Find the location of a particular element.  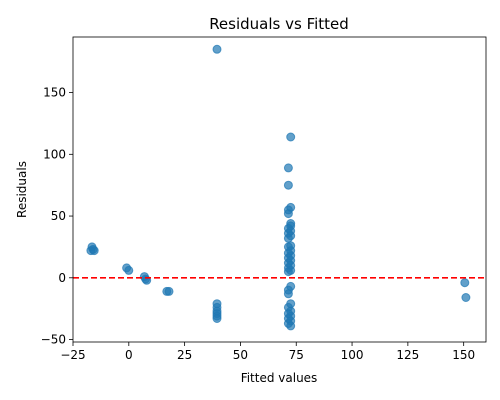

y-tick-label: 50 is located at coordinates (58, 216).